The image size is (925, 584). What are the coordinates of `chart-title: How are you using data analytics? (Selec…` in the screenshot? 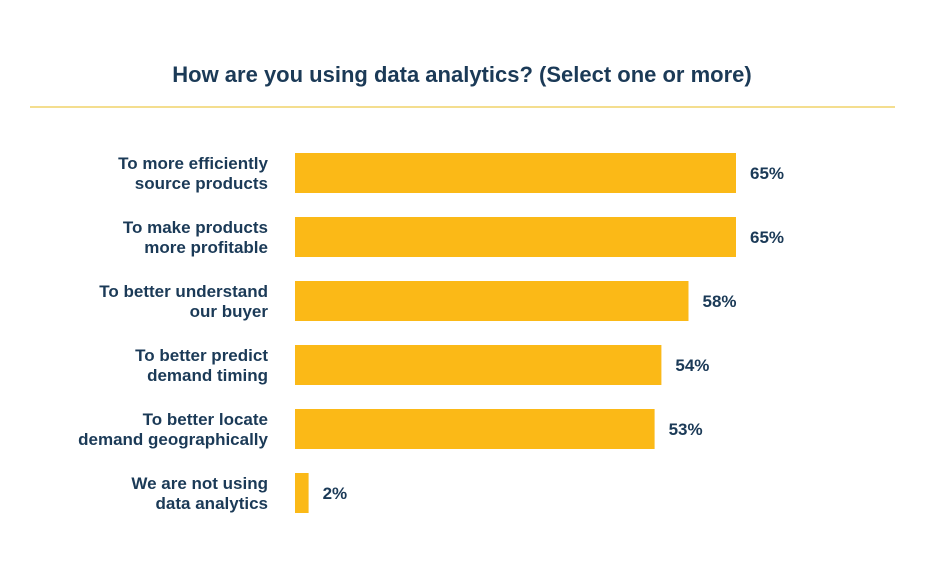 It's located at (461, 74).